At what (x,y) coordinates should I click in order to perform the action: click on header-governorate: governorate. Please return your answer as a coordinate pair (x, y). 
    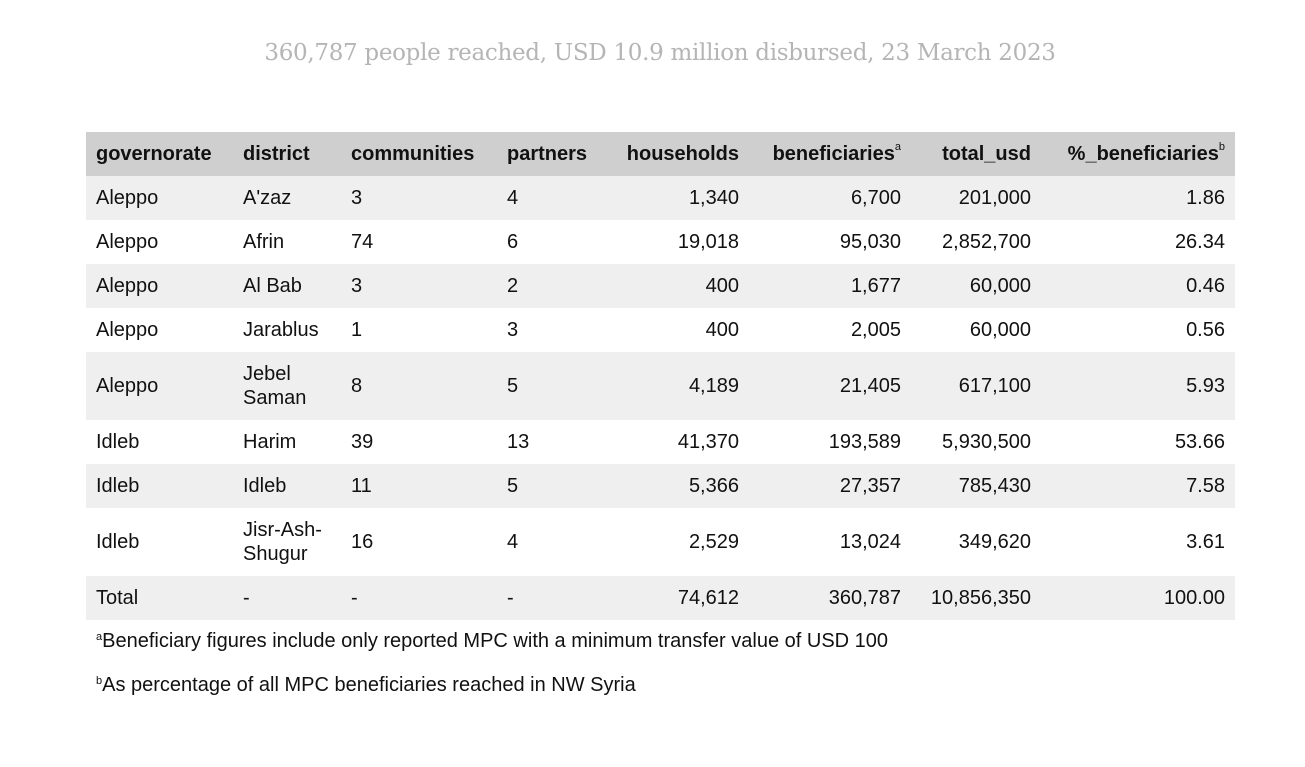
    Looking at the image, I should click on (159, 154).